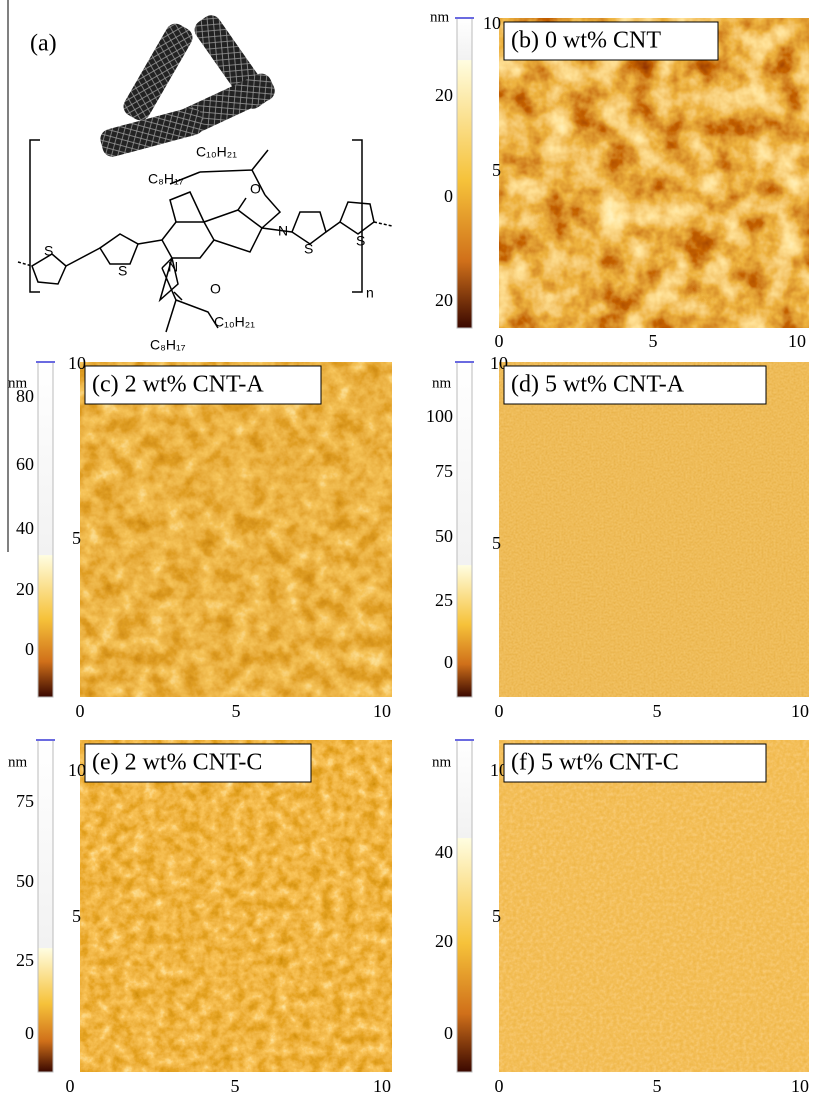  Describe the element at coordinates (370, 293) in the screenshot. I see `repeat-unit: n` at that location.